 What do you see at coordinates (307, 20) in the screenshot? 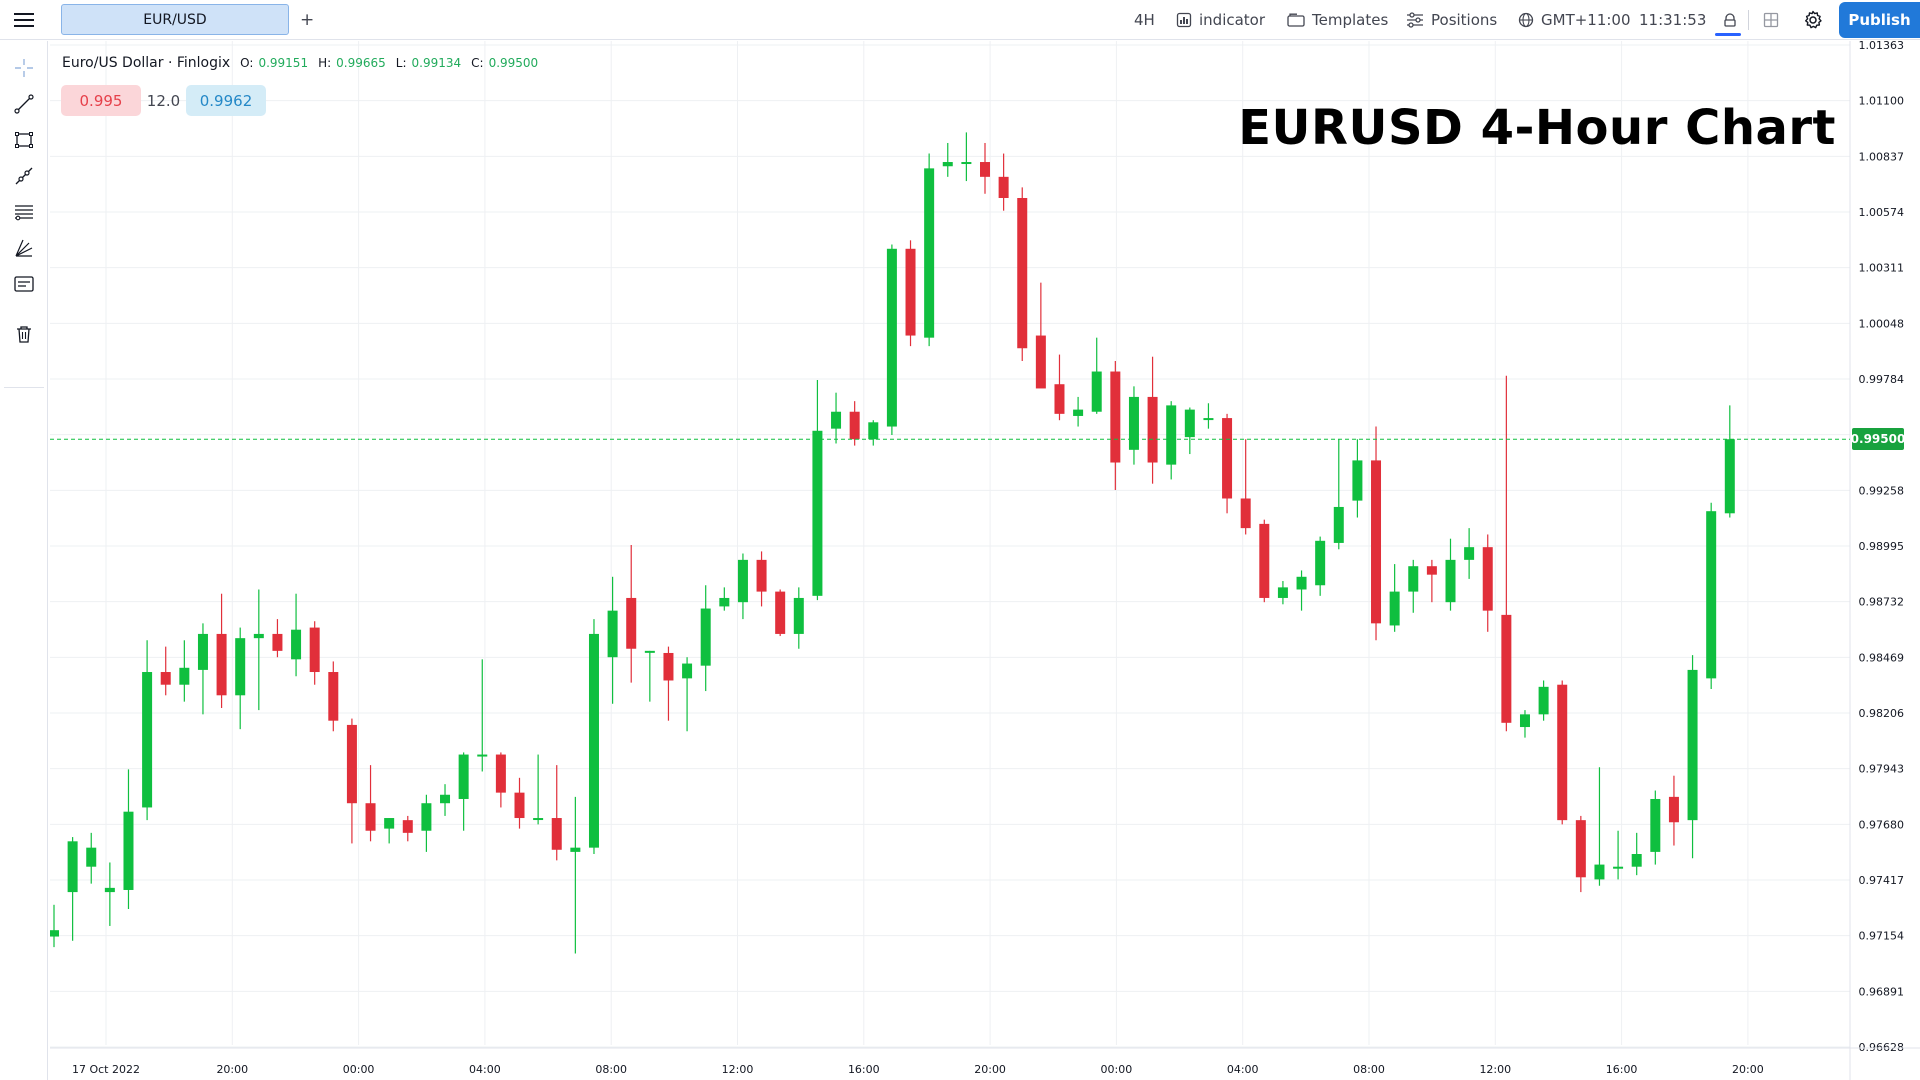
I see `add-tab-button: +` at bounding box center [307, 20].